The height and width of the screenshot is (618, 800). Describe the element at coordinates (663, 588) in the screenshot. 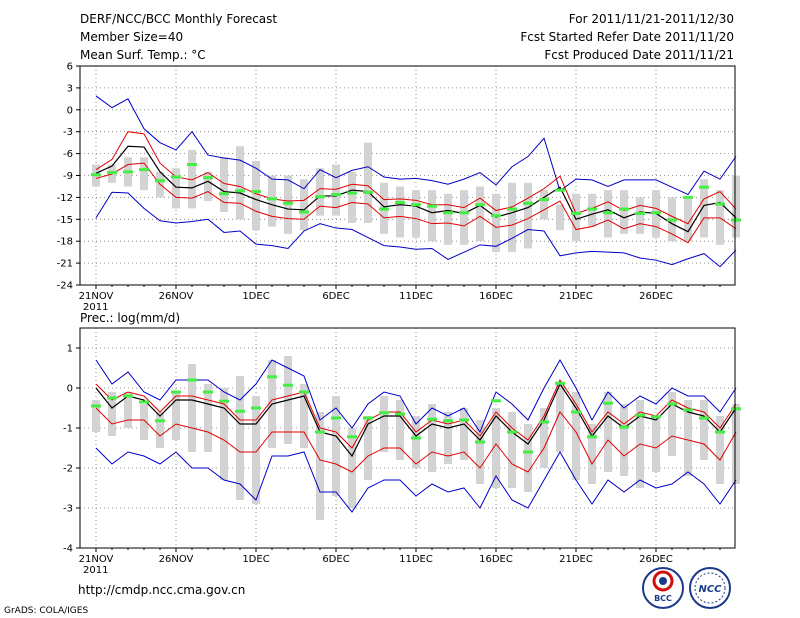

I see `bcc-logo: BCC` at that location.